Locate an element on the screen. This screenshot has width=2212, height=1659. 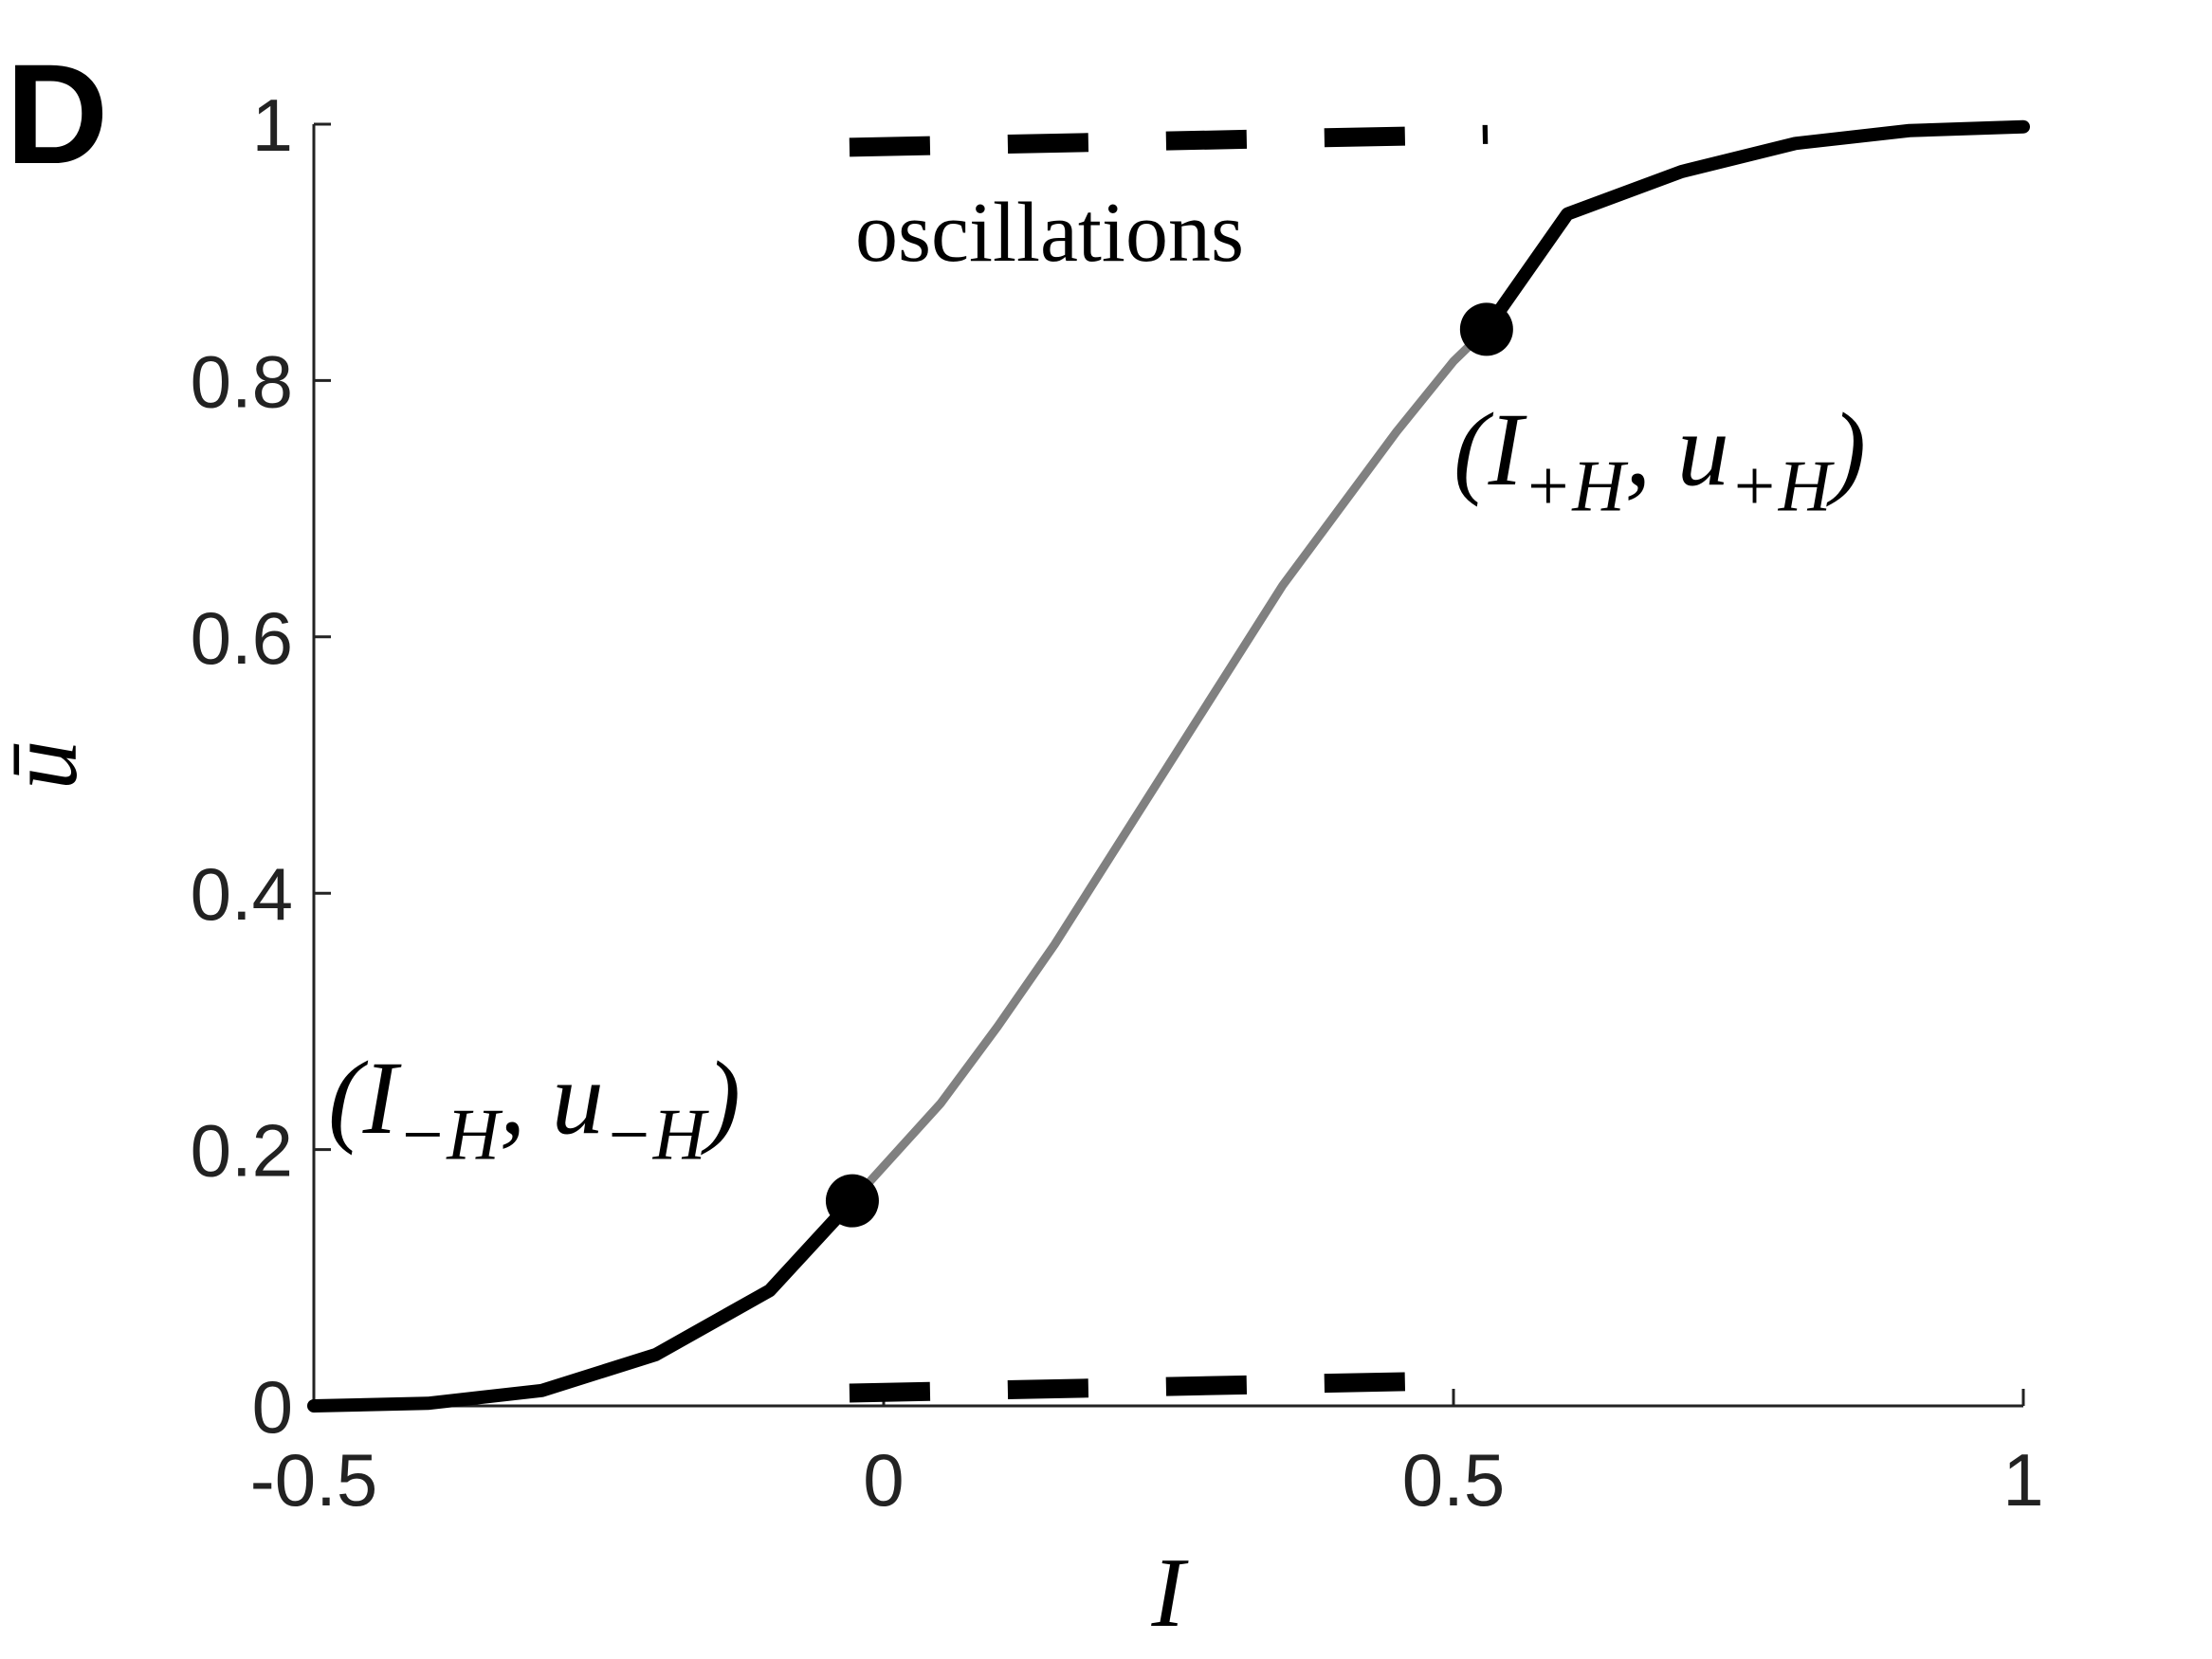
y-axis-label: ū is located at coordinates (49, 765).